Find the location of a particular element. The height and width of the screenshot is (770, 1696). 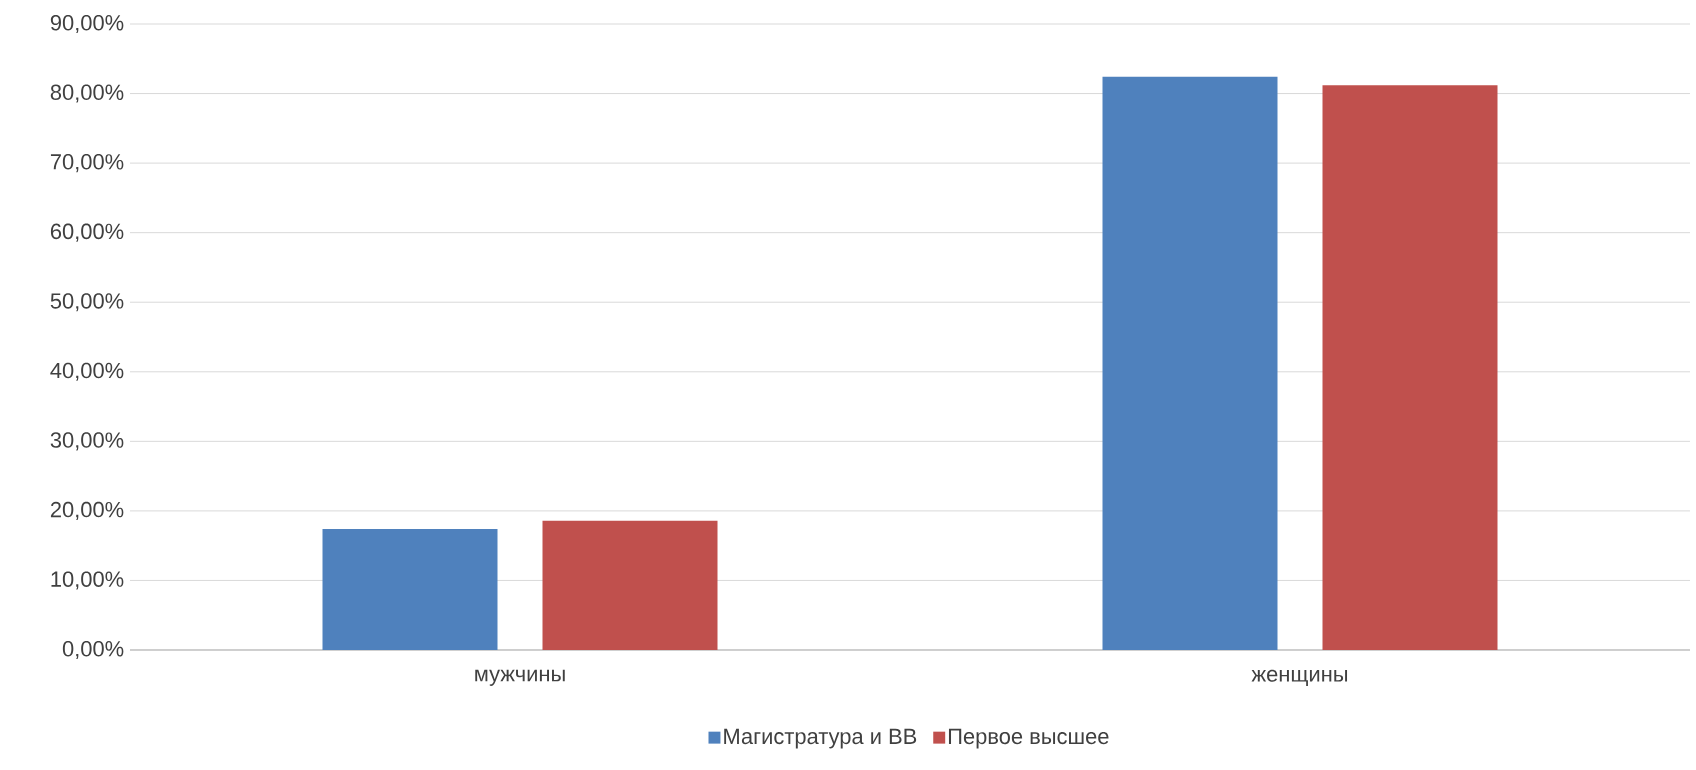

legend-label: Магистратура и ВВ is located at coordinates (820, 738).